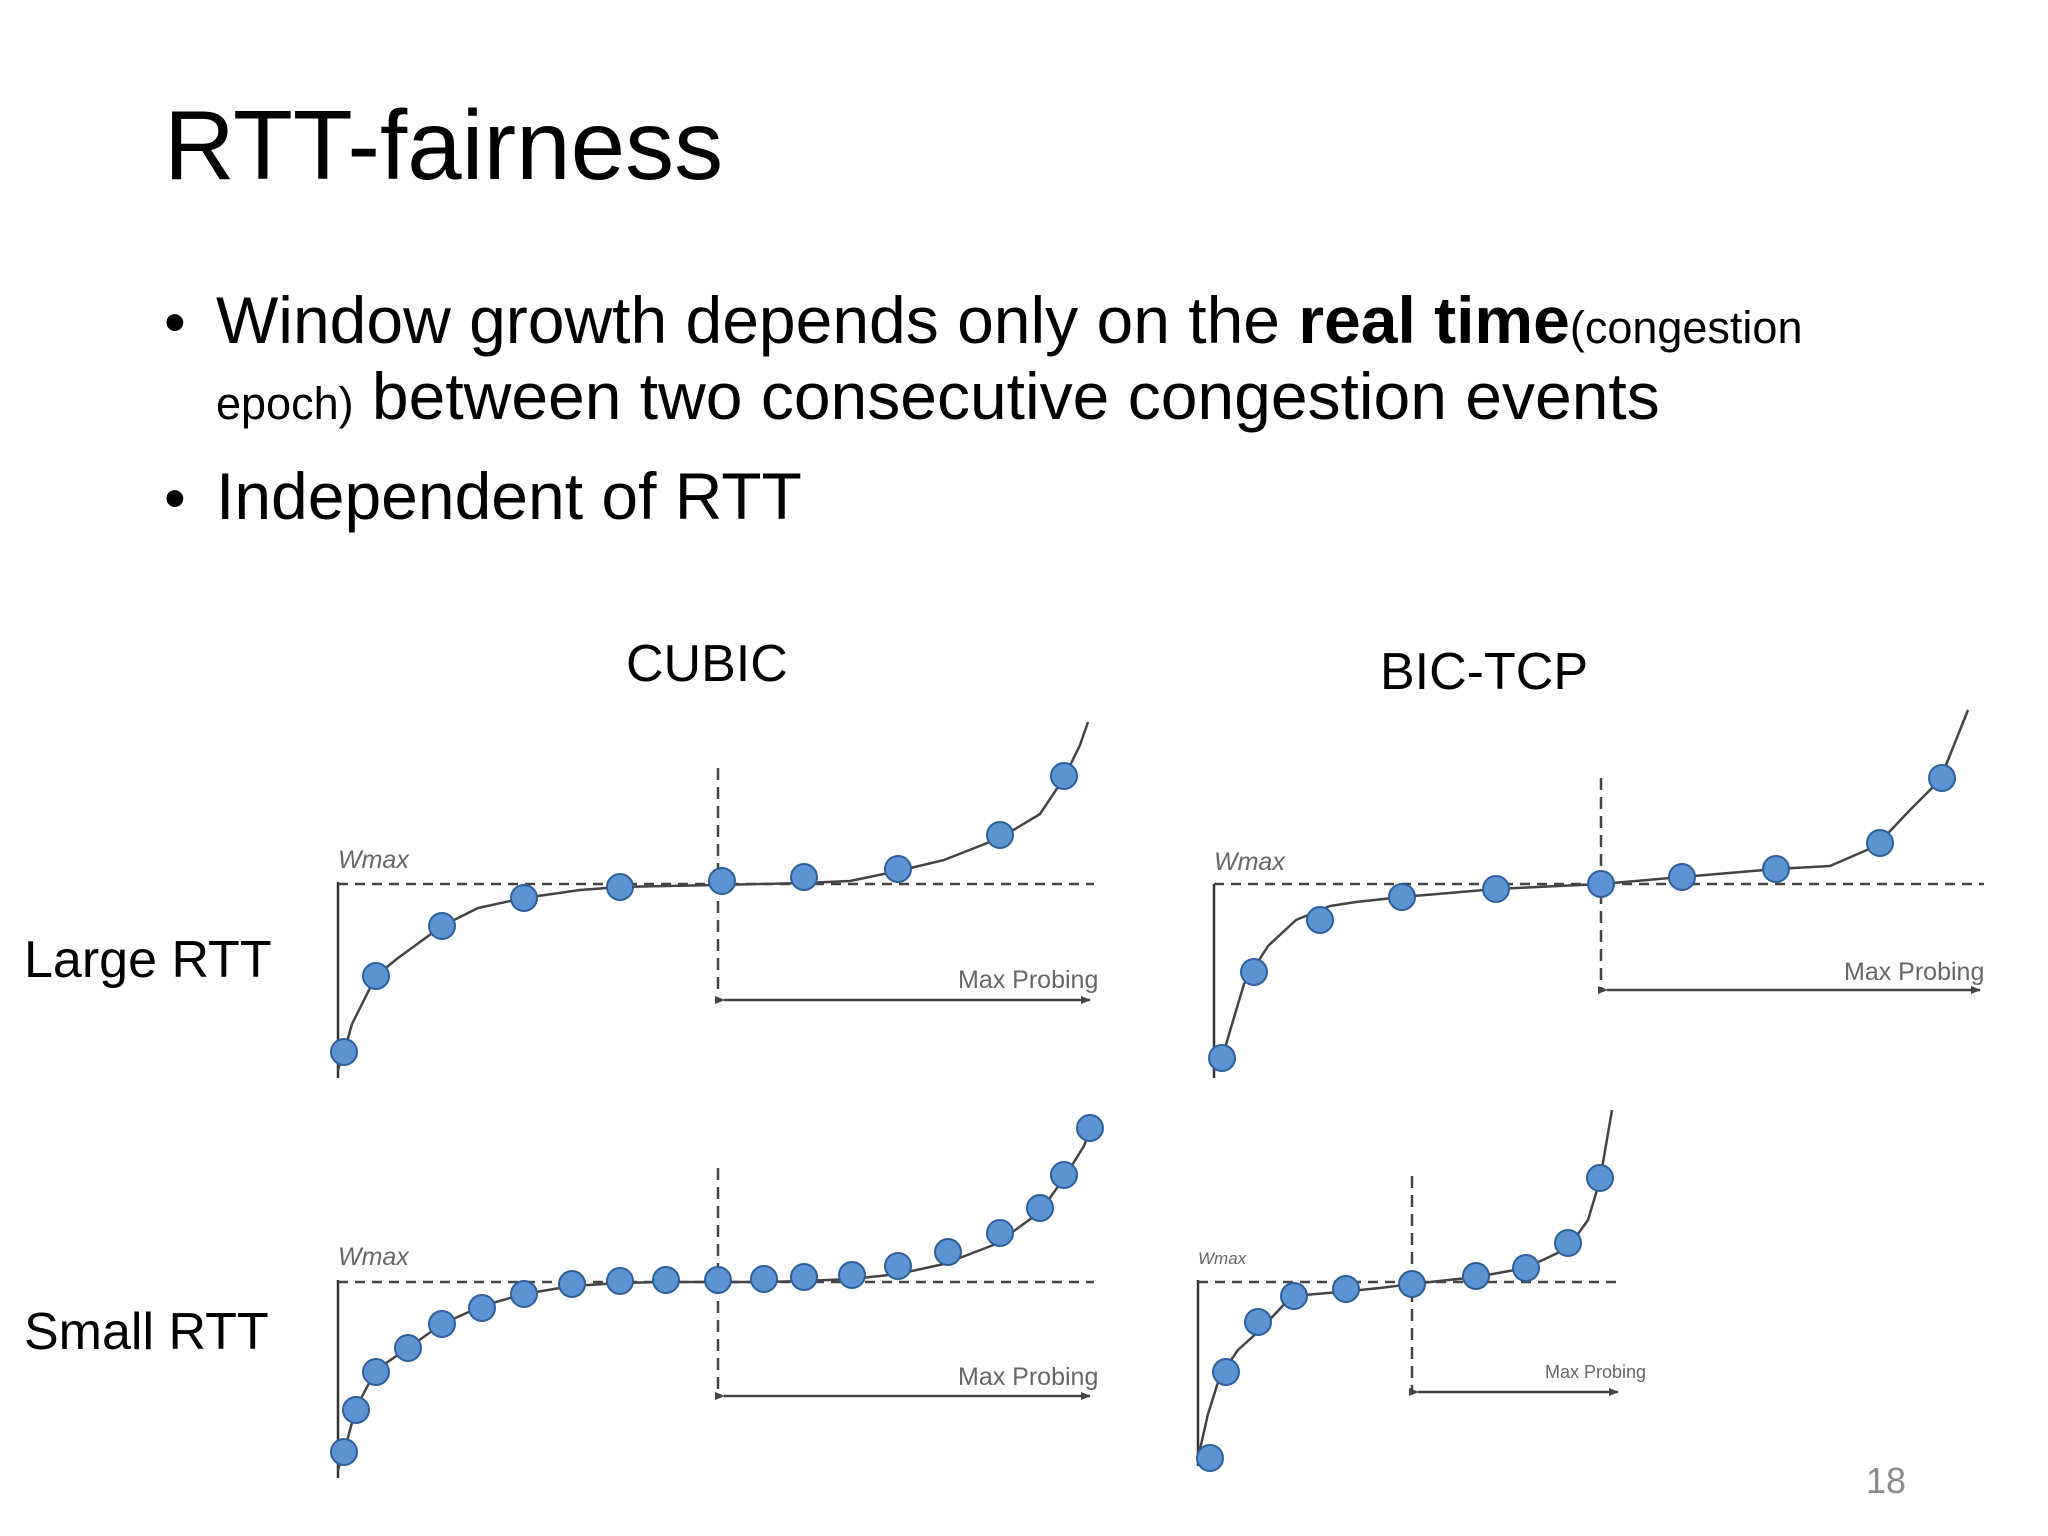 This screenshot has height=1536, width=2048. What do you see at coordinates (707, 664) in the screenshot?
I see `column-label-cubic: CUBIC` at bounding box center [707, 664].